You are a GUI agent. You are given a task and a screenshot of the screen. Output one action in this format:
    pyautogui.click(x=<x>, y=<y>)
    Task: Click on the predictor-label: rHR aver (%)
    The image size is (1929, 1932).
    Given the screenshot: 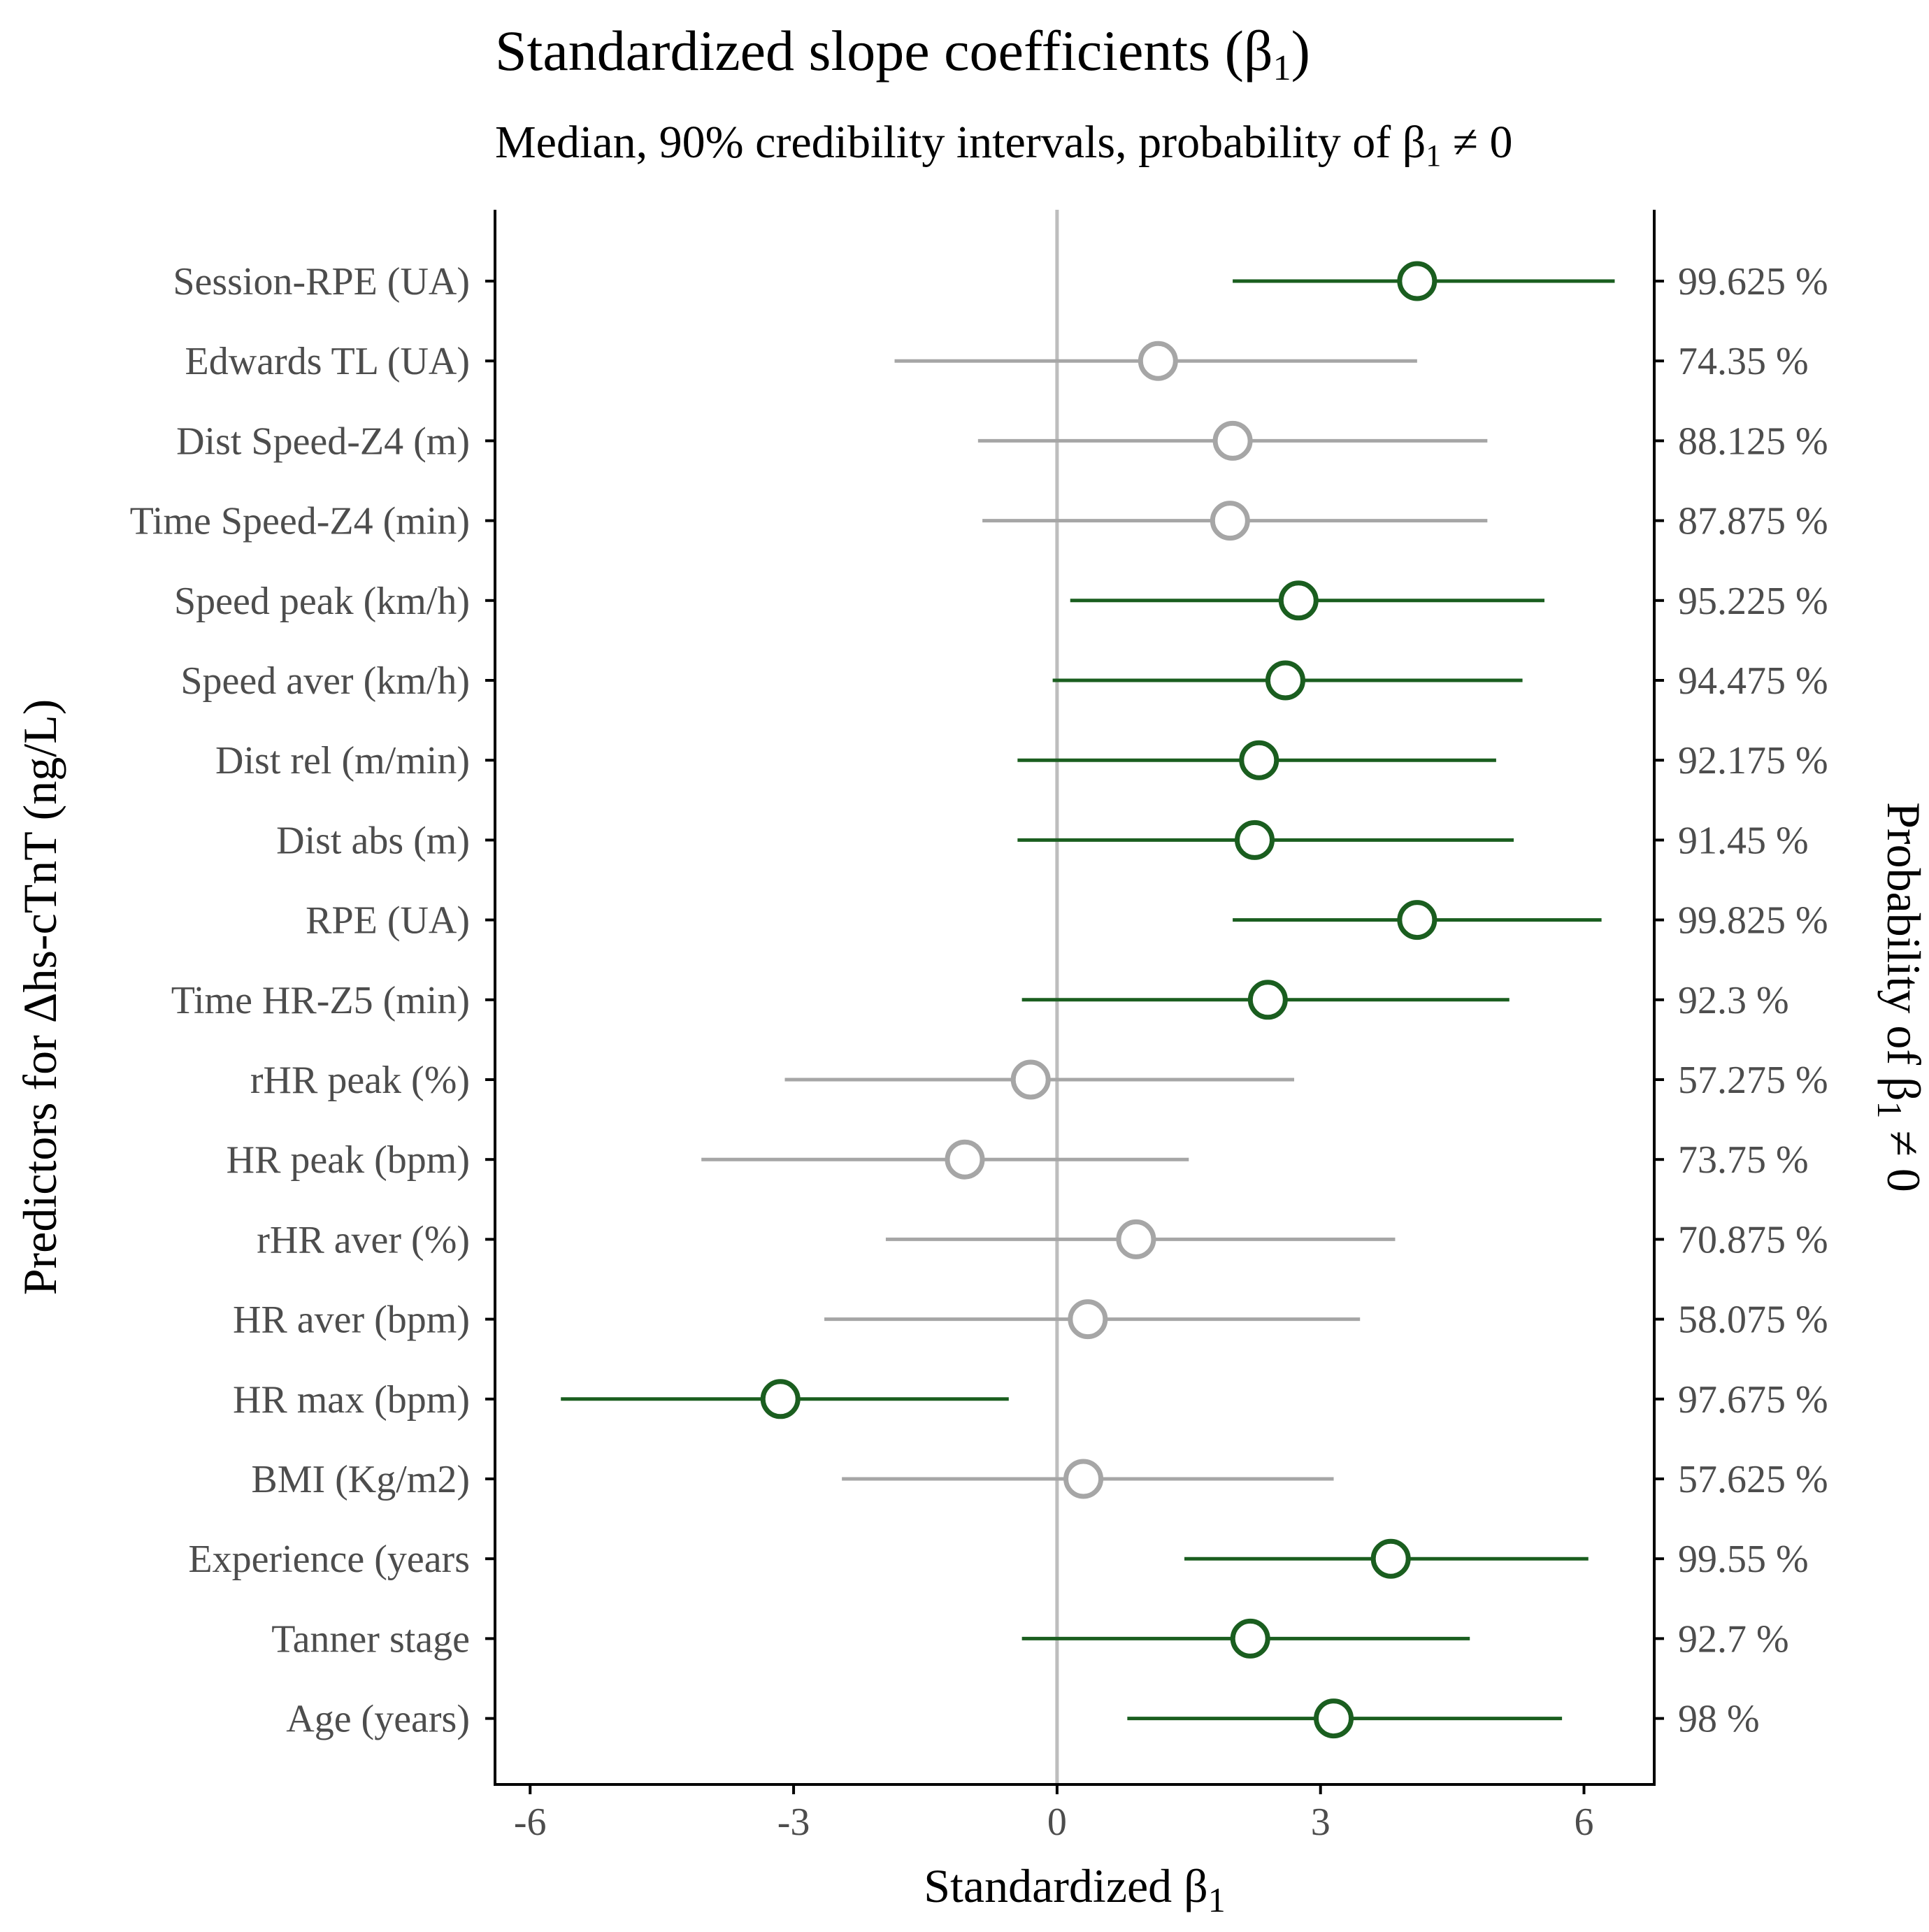 What is the action you would take?
    pyautogui.click(x=363, y=1239)
    